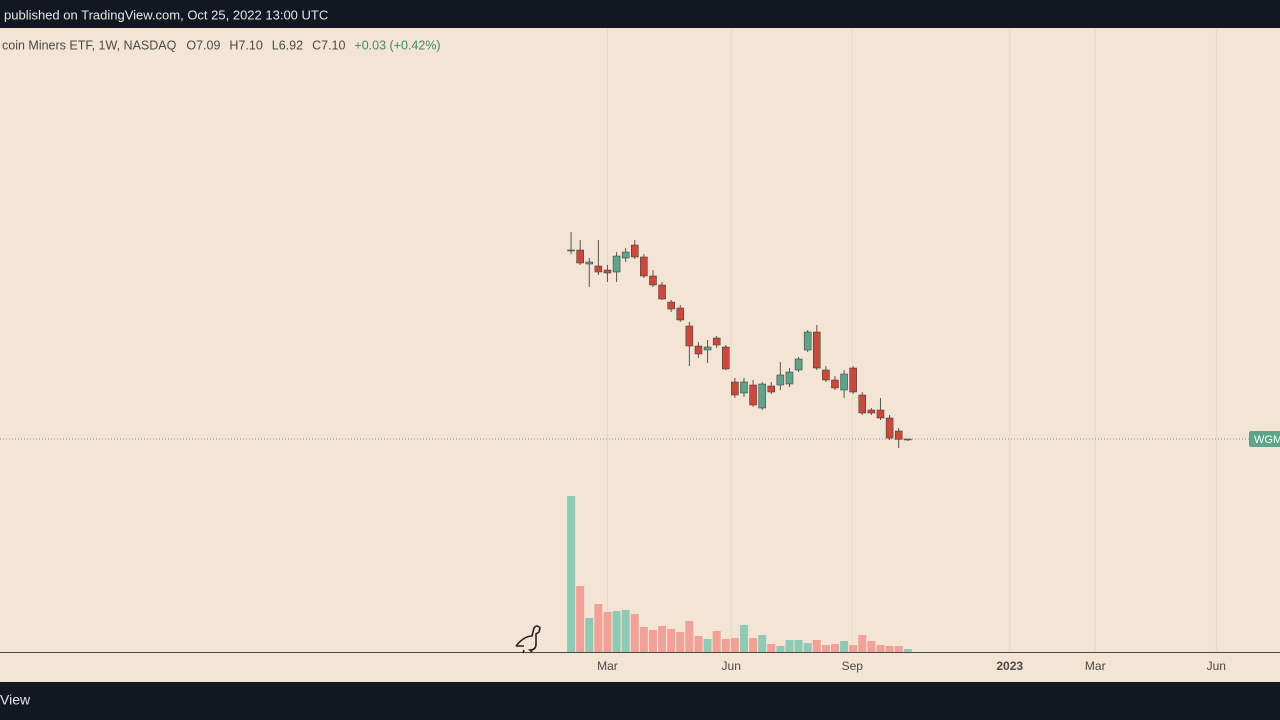  Describe the element at coordinates (287, 45) in the screenshot. I see `header-value: L6.92` at that location.